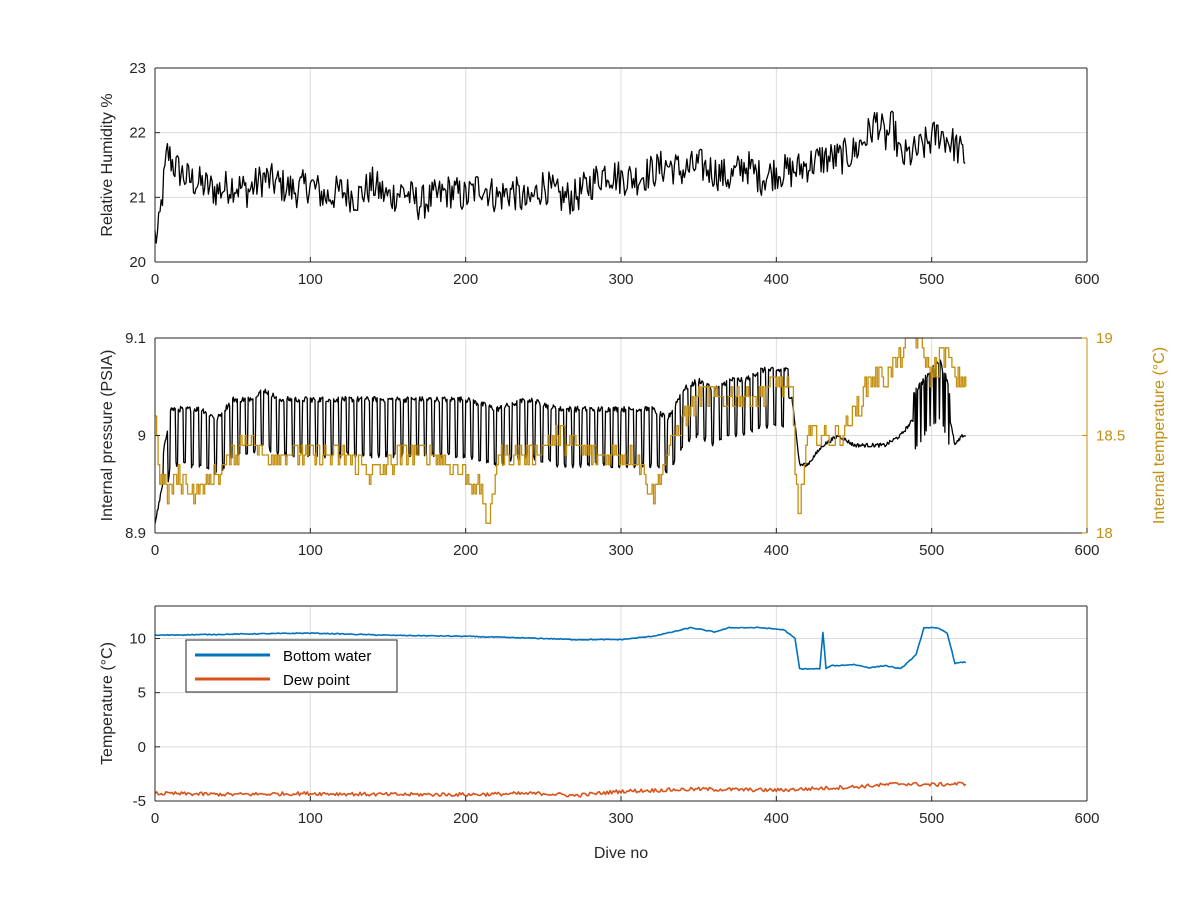 The image size is (1200, 900). I want to click on series-line-humidity-main, so click(560, 177).